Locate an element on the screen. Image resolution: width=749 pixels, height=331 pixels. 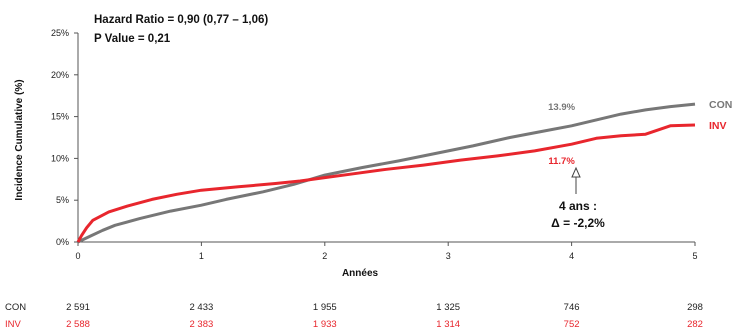
annotation-line2: Δ = -2,2% is located at coordinates (578, 223).